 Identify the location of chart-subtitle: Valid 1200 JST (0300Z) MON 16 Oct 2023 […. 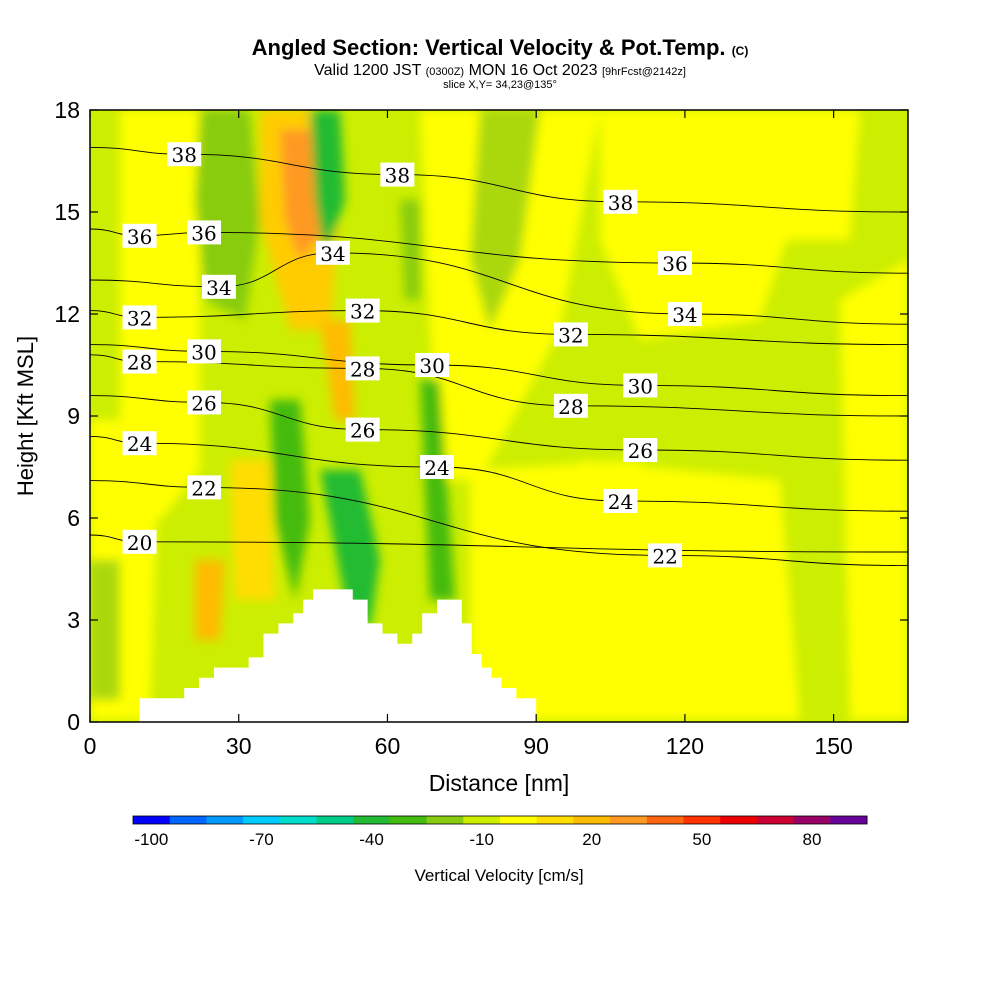
(500, 71).